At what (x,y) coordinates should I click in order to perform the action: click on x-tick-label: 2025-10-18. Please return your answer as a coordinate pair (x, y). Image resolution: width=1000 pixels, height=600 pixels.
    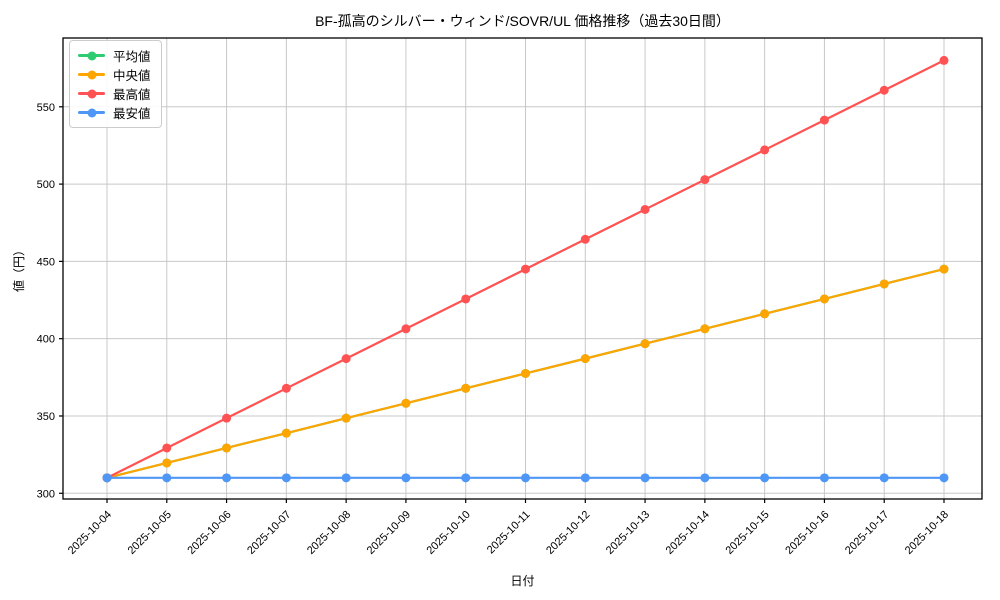
    Looking at the image, I should click on (927, 533).